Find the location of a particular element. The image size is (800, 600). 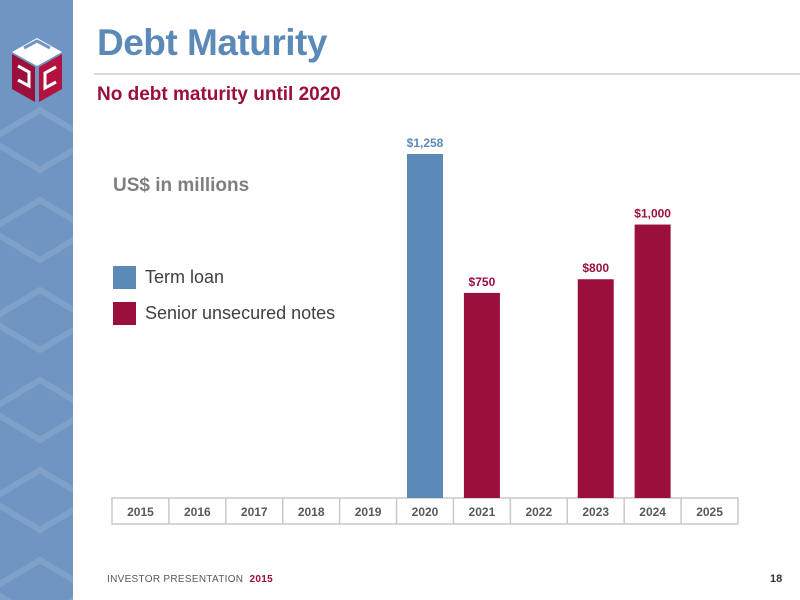

data-label-2023: $800 is located at coordinates (595, 268).